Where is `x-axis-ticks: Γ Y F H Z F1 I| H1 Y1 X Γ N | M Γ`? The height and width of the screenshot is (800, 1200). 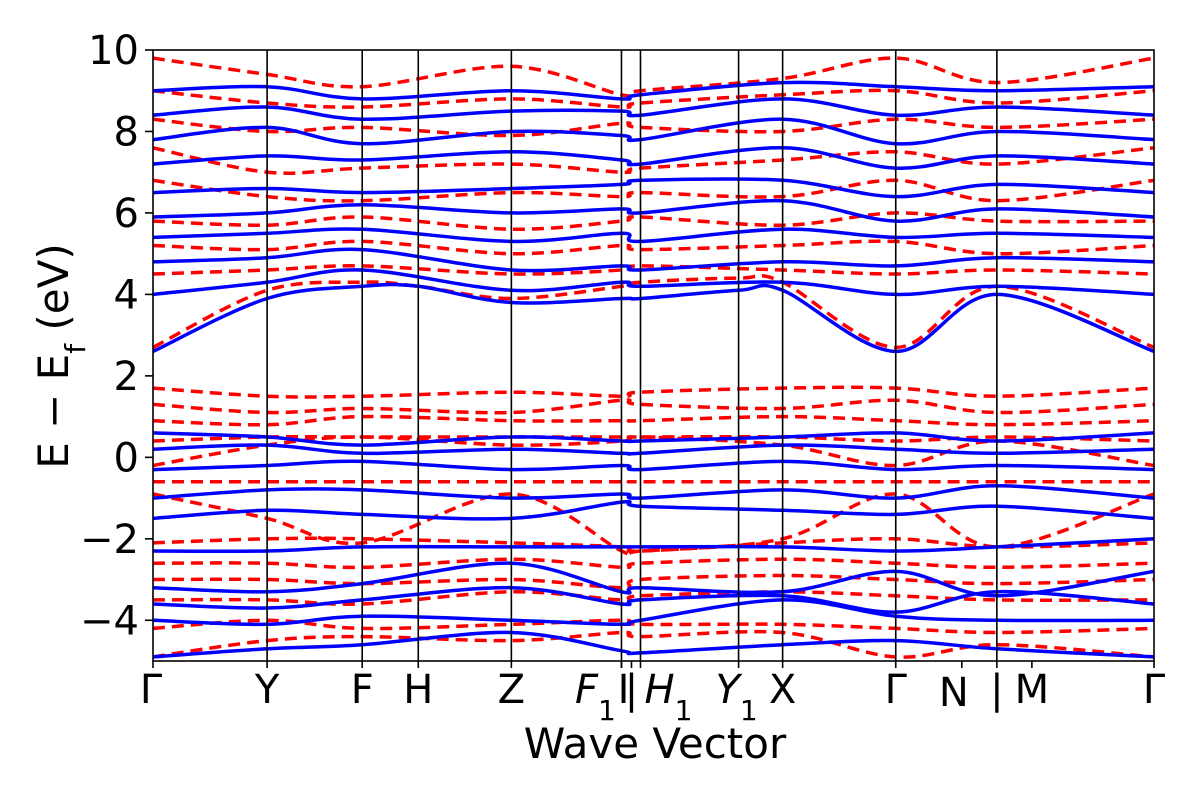 x-axis-ticks: Γ Y F H Z F1 I| H1 Y1 X Γ N | M Γ is located at coordinates (653, 694).